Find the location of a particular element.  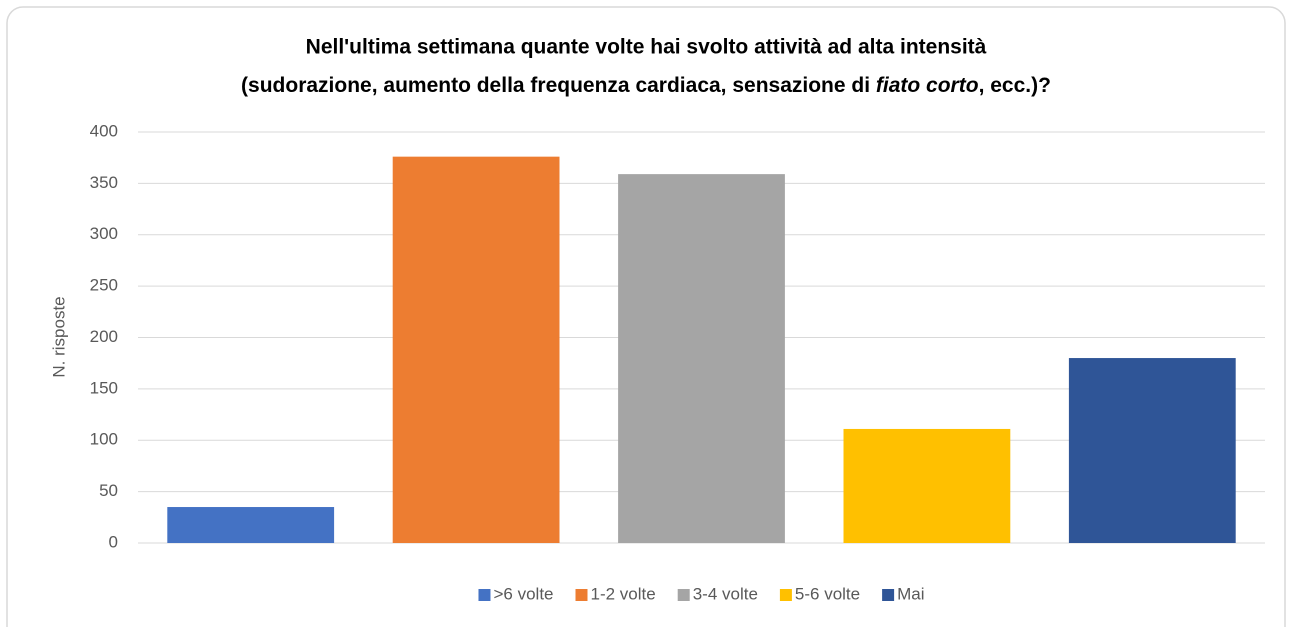

legend-label: >6 volte is located at coordinates (523, 593).